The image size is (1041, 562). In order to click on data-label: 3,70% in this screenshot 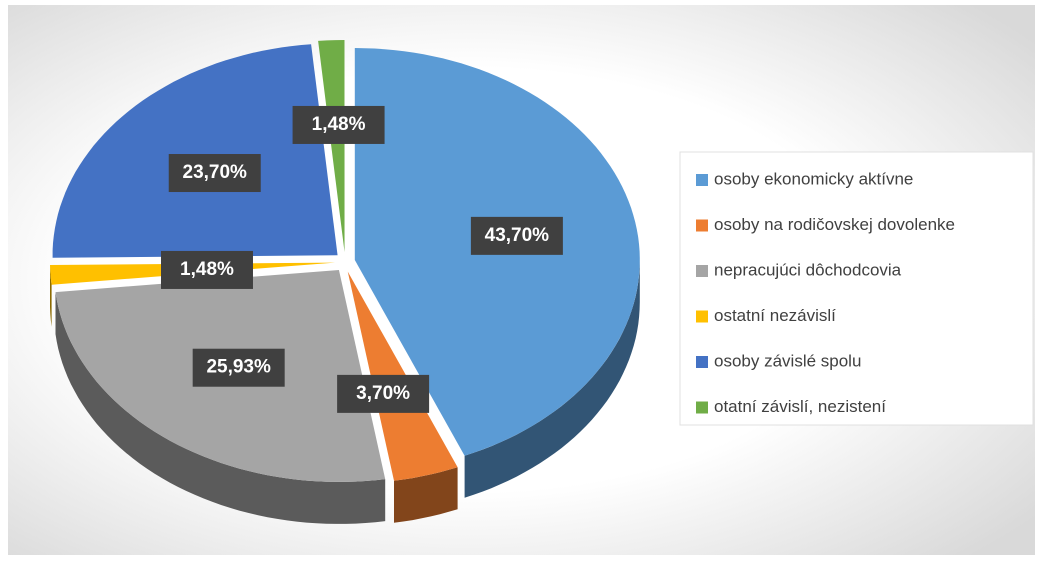, I will do `click(383, 393)`.